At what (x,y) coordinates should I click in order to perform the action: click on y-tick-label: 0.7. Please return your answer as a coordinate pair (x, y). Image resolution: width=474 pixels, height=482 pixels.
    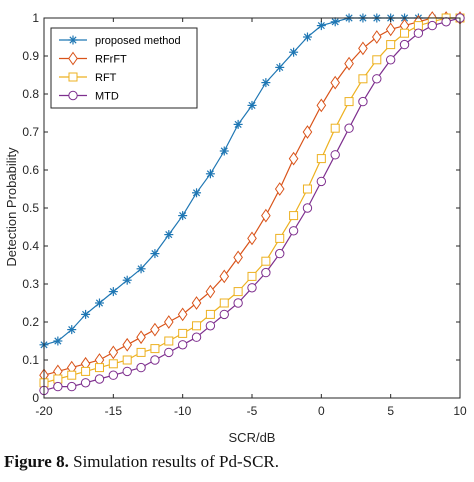
    Looking at the image, I should click on (30, 132).